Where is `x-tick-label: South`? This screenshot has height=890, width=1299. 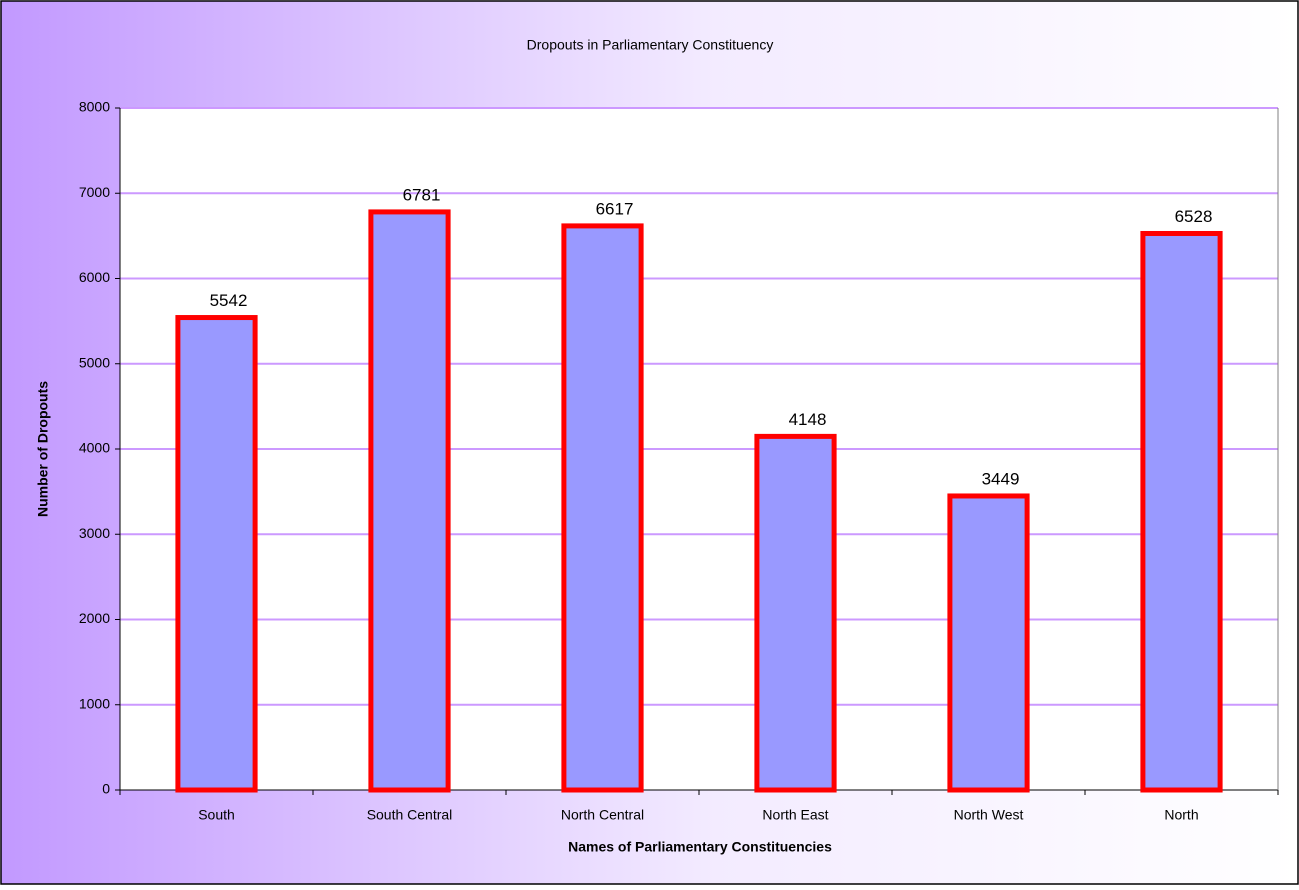 x-tick-label: South is located at coordinates (216, 815).